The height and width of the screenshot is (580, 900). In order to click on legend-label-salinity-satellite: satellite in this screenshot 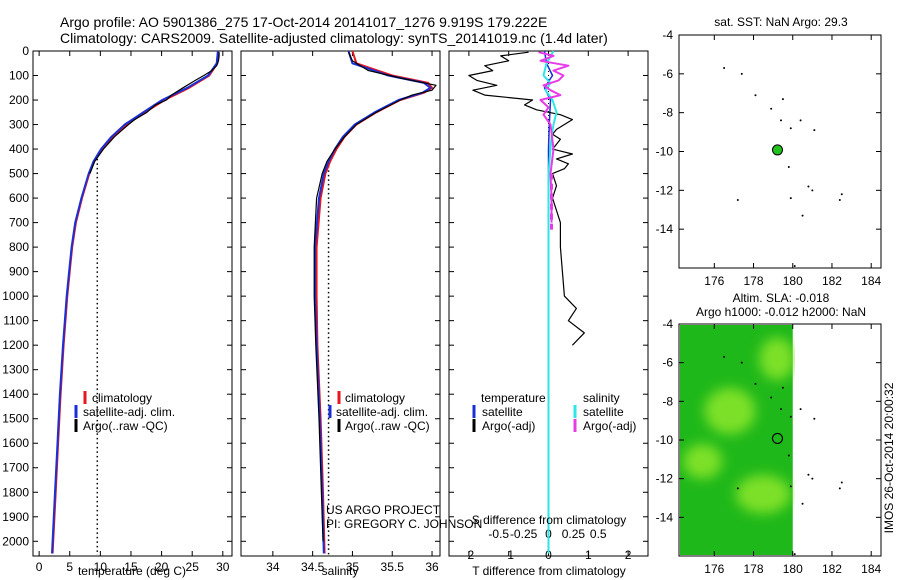, I will do `click(603, 412)`.